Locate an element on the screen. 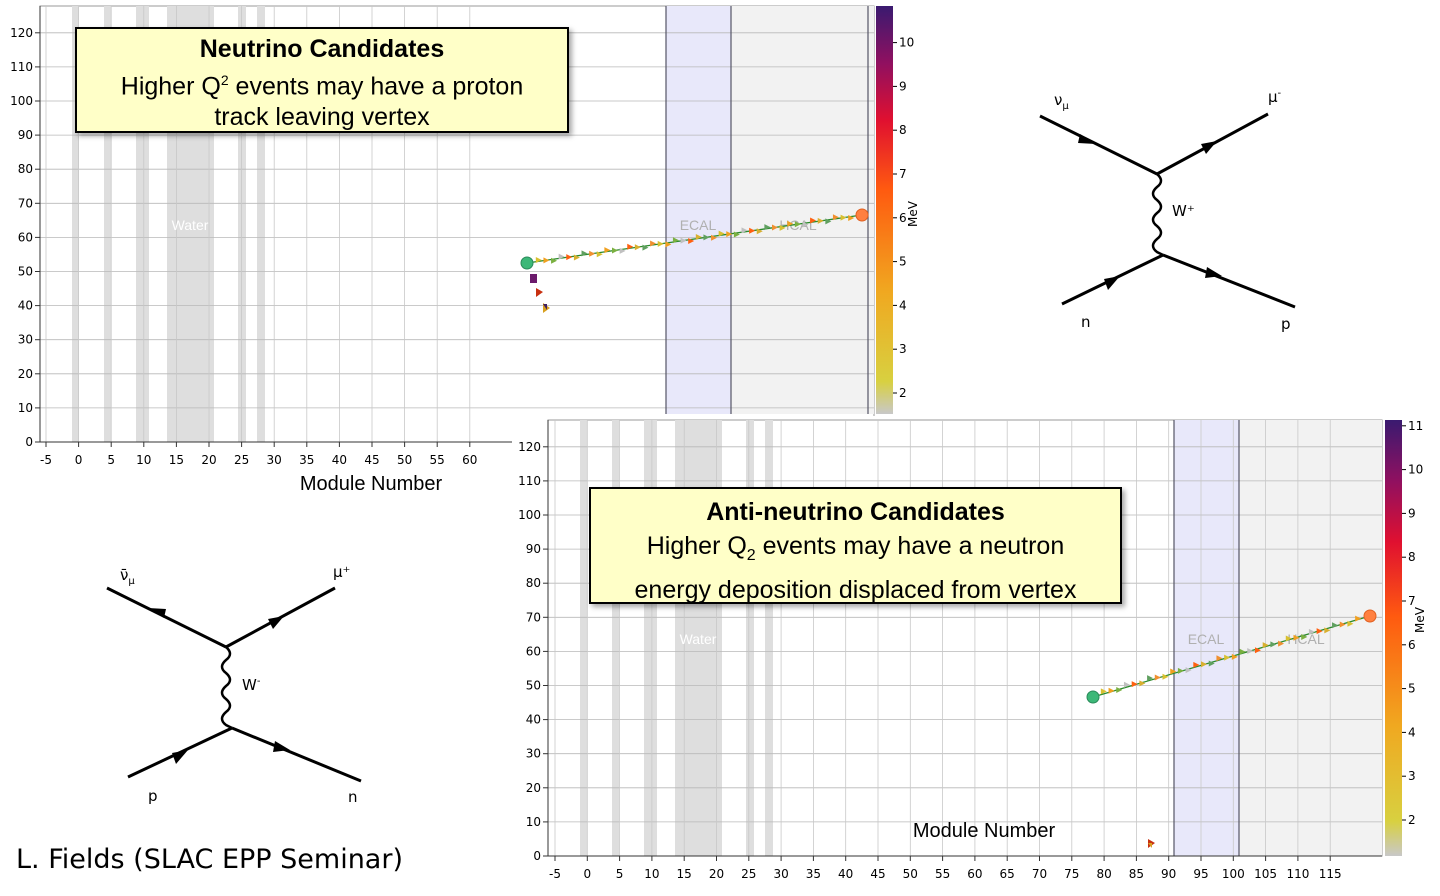 The image size is (1440, 896). x-tick-label: 70 is located at coordinates (1039, 874).